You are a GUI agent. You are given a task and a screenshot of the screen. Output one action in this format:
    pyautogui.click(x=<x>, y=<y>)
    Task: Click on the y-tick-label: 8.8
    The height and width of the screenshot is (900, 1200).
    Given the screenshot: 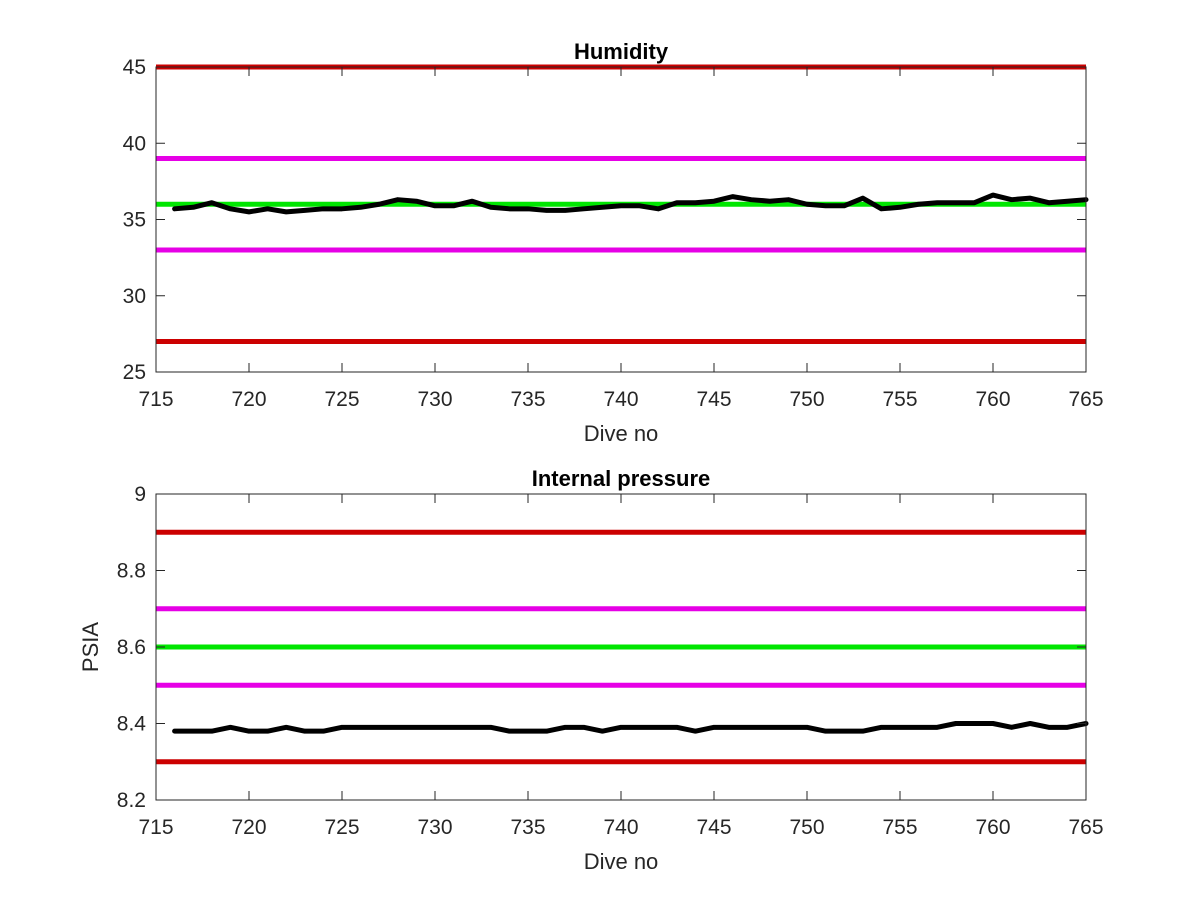 What is the action you would take?
    pyautogui.click(x=131, y=571)
    